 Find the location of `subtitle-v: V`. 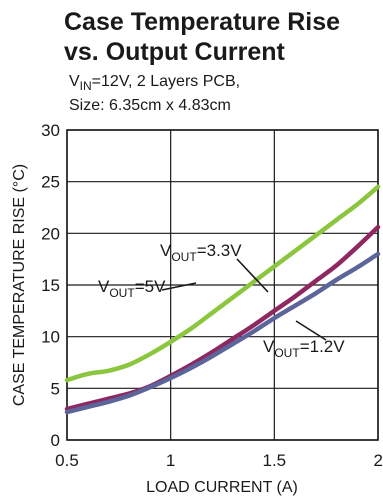

subtitle-v: V is located at coordinates (74, 81).